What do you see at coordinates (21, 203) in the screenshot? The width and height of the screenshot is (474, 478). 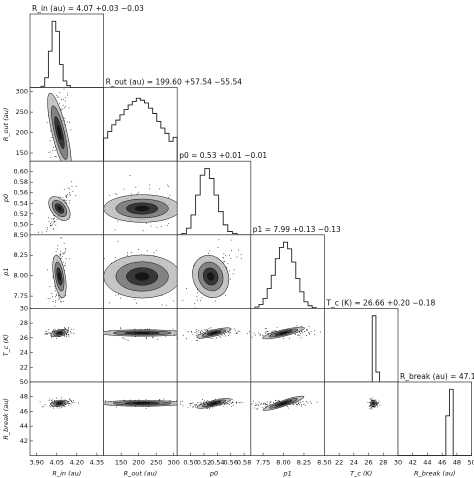 I see `y-tick-label: 0.54` at bounding box center [21, 203].